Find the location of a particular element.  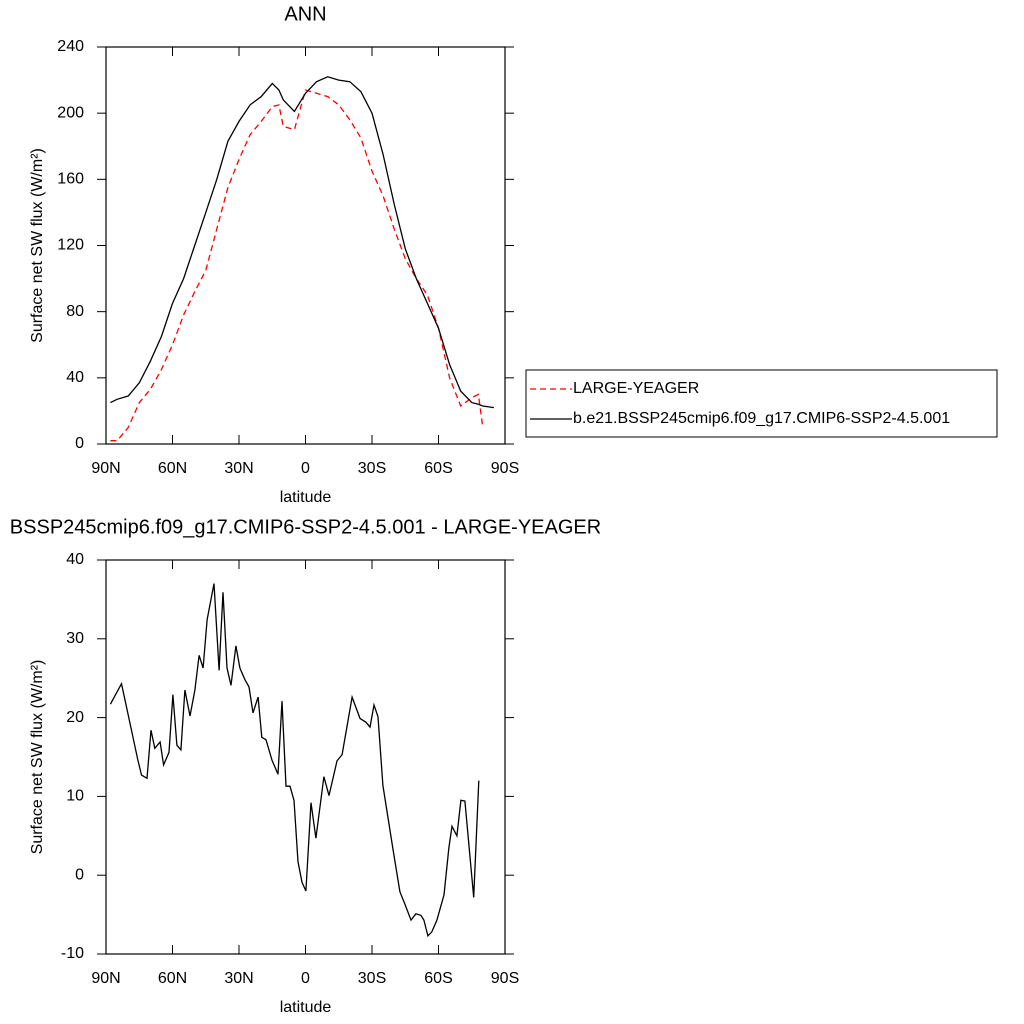

y-tick-label: 80 is located at coordinates (75, 311).